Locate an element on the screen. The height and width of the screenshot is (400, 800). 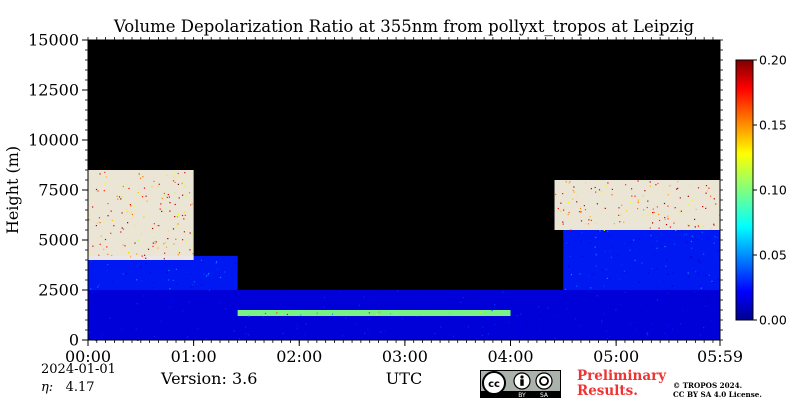
eta-symbol: η: is located at coordinates (47, 387).